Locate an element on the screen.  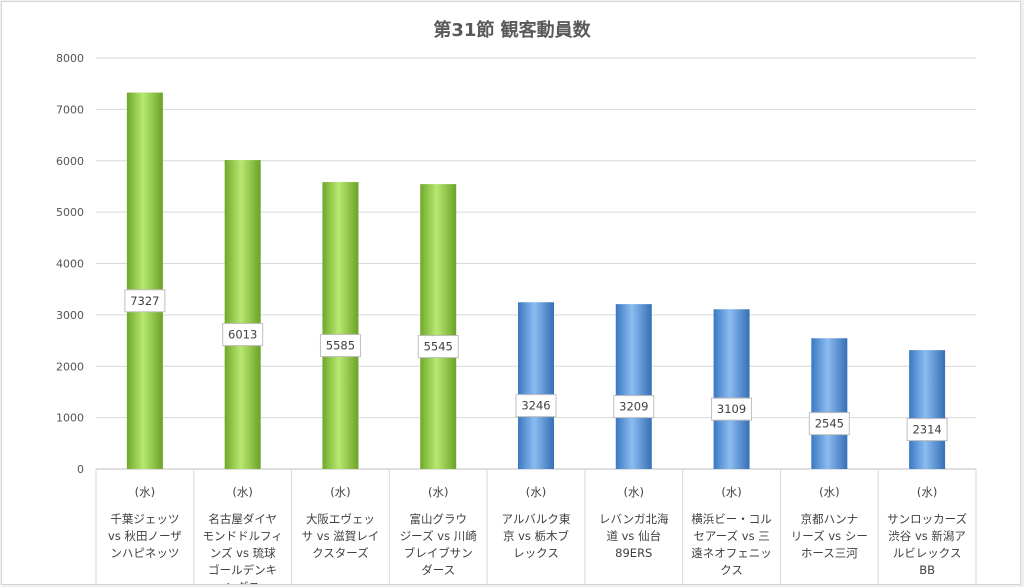
x-tick-label-line: 京都ハンナ is located at coordinates (830, 519).